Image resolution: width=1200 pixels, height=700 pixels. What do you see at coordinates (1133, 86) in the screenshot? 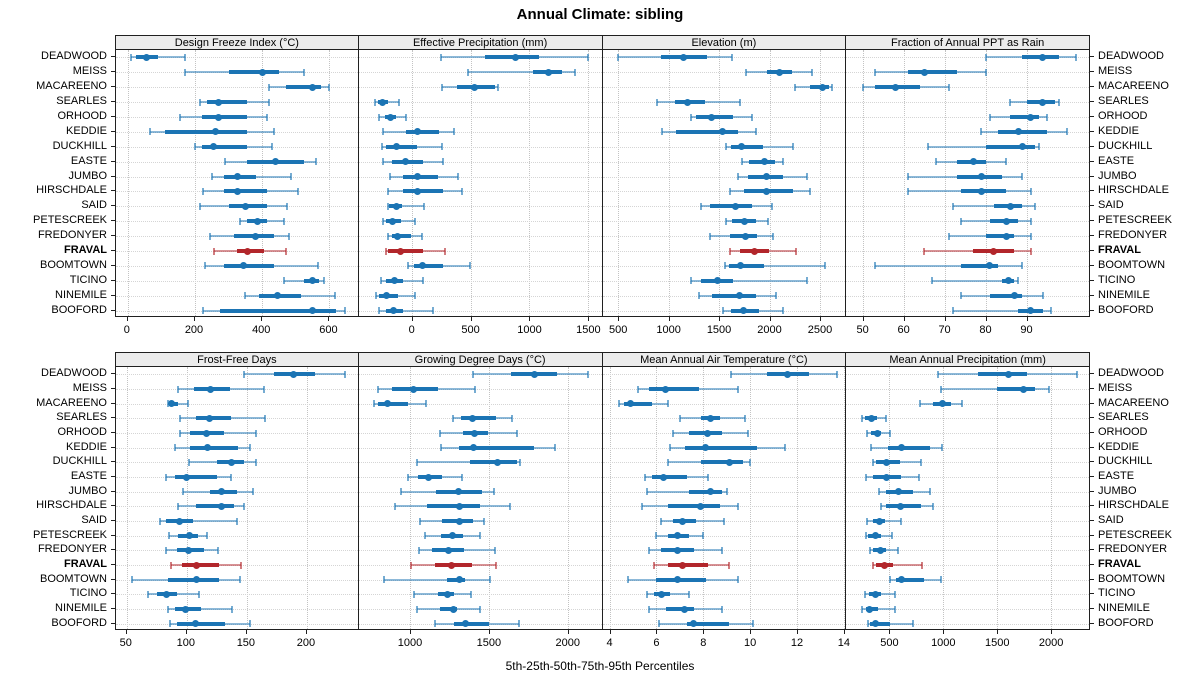
I see `station-label-right: MACAREENO` at bounding box center [1133, 86].